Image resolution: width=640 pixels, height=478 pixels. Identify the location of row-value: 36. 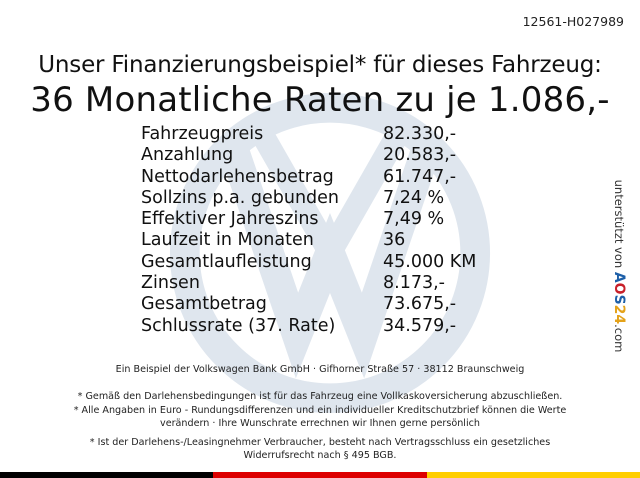
(394, 240).